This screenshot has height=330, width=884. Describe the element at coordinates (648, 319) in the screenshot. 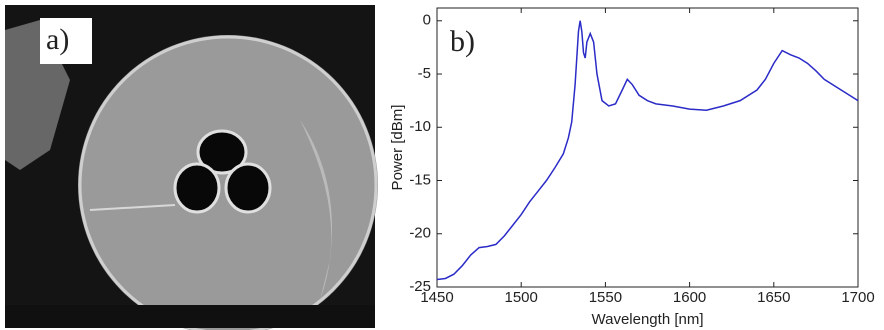

I see `x-axis-label: Wavelength [nm]` at that location.